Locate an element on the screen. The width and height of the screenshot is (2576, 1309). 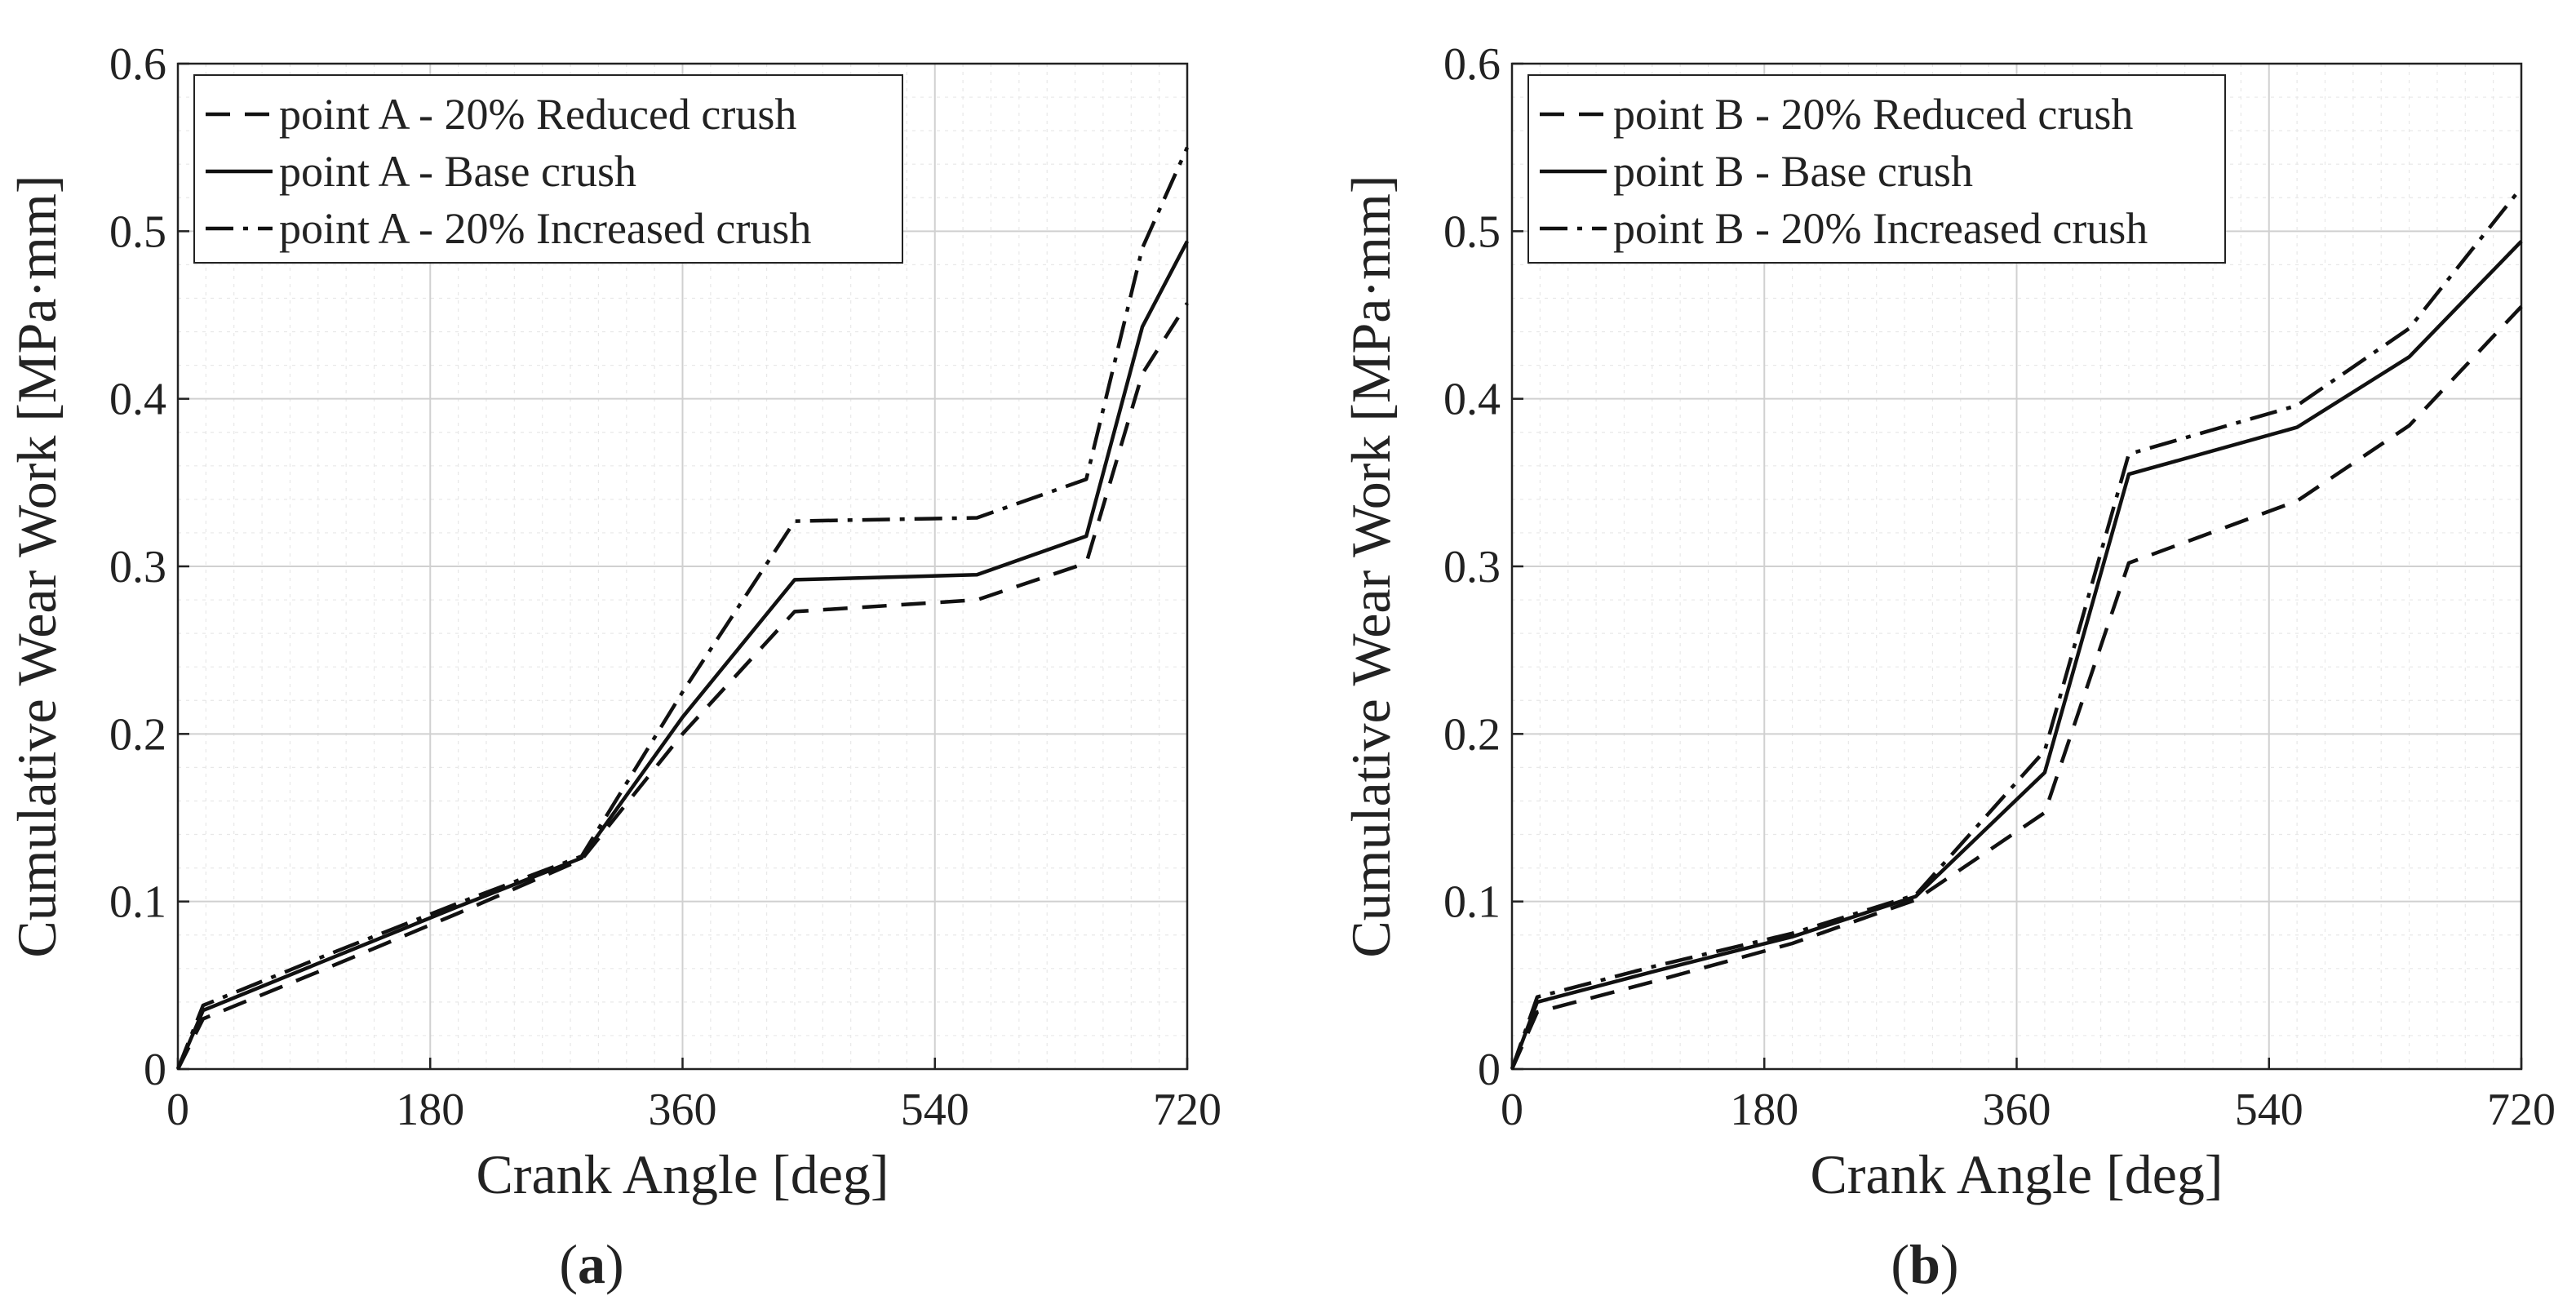
chart0-x-tick-label: 540 is located at coordinates (935, 1110).